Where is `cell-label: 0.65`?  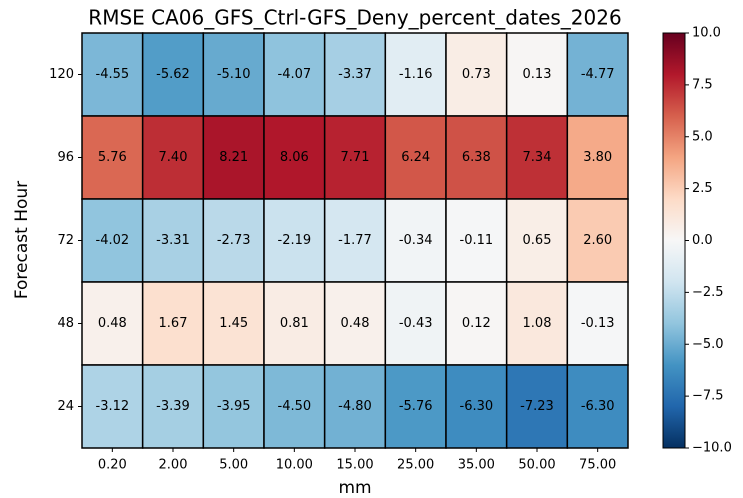
cell-label: 0.65 is located at coordinates (537, 240).